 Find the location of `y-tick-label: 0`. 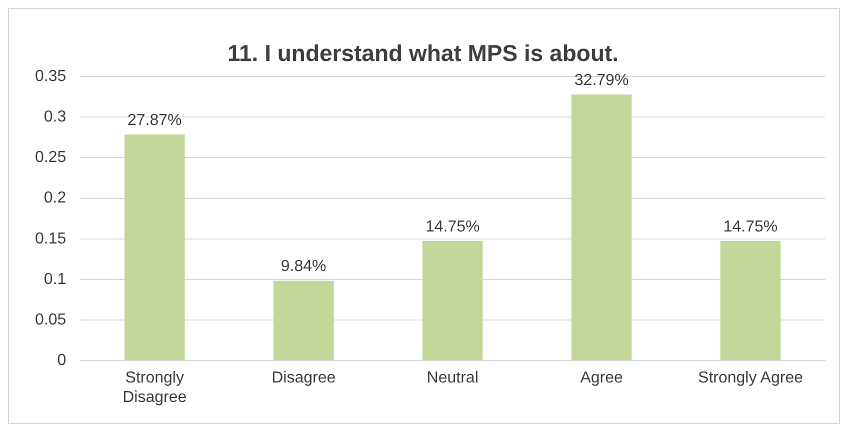

y-tick-label: 0 is located at coordinates (61, 361).